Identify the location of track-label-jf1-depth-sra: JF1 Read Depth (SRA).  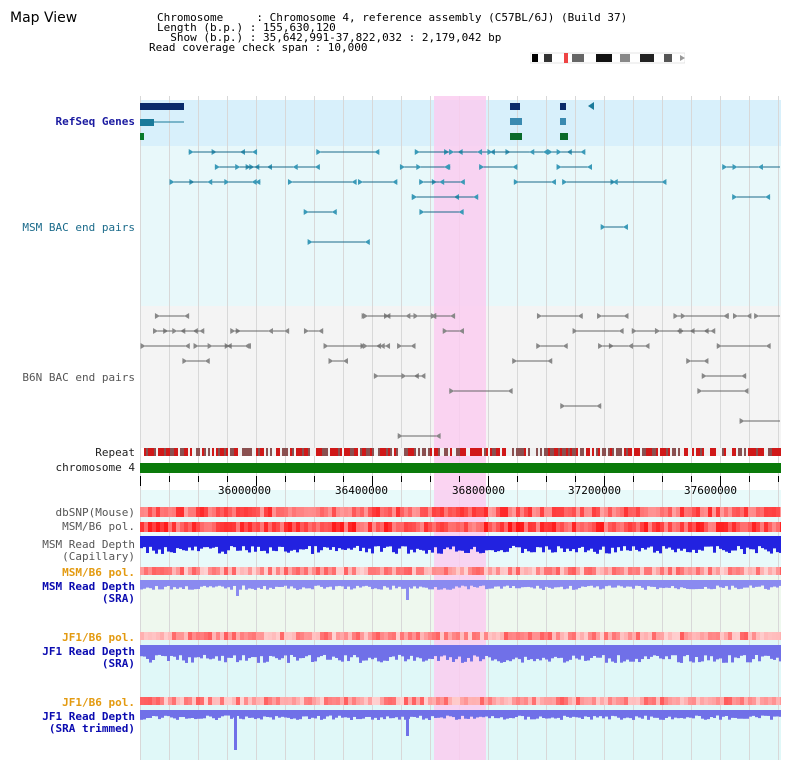
(88, 657).